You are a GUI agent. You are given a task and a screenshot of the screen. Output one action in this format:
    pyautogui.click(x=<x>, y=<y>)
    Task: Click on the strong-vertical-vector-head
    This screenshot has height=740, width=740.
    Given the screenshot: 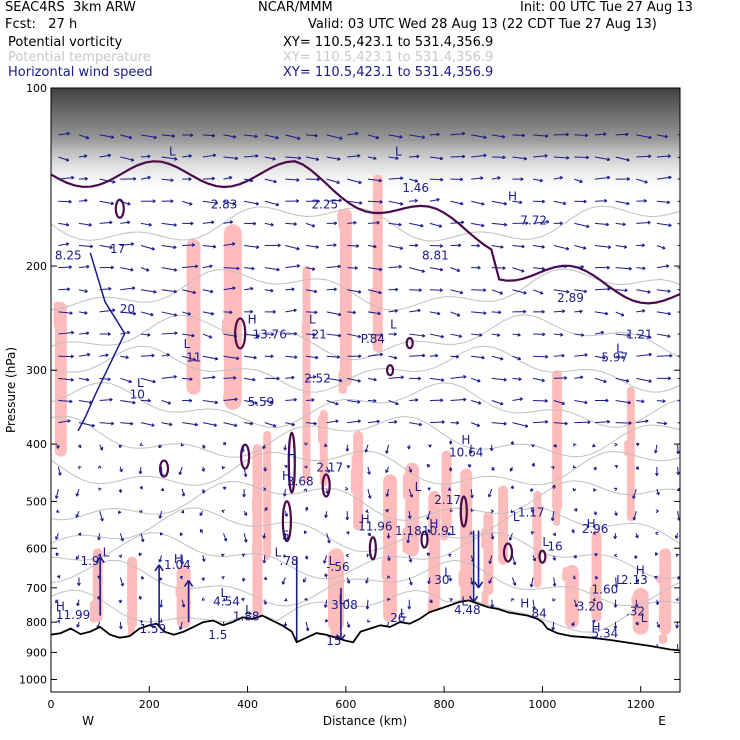 What is the action you would take?
    pyautogui.click(x=100, y=560)
    